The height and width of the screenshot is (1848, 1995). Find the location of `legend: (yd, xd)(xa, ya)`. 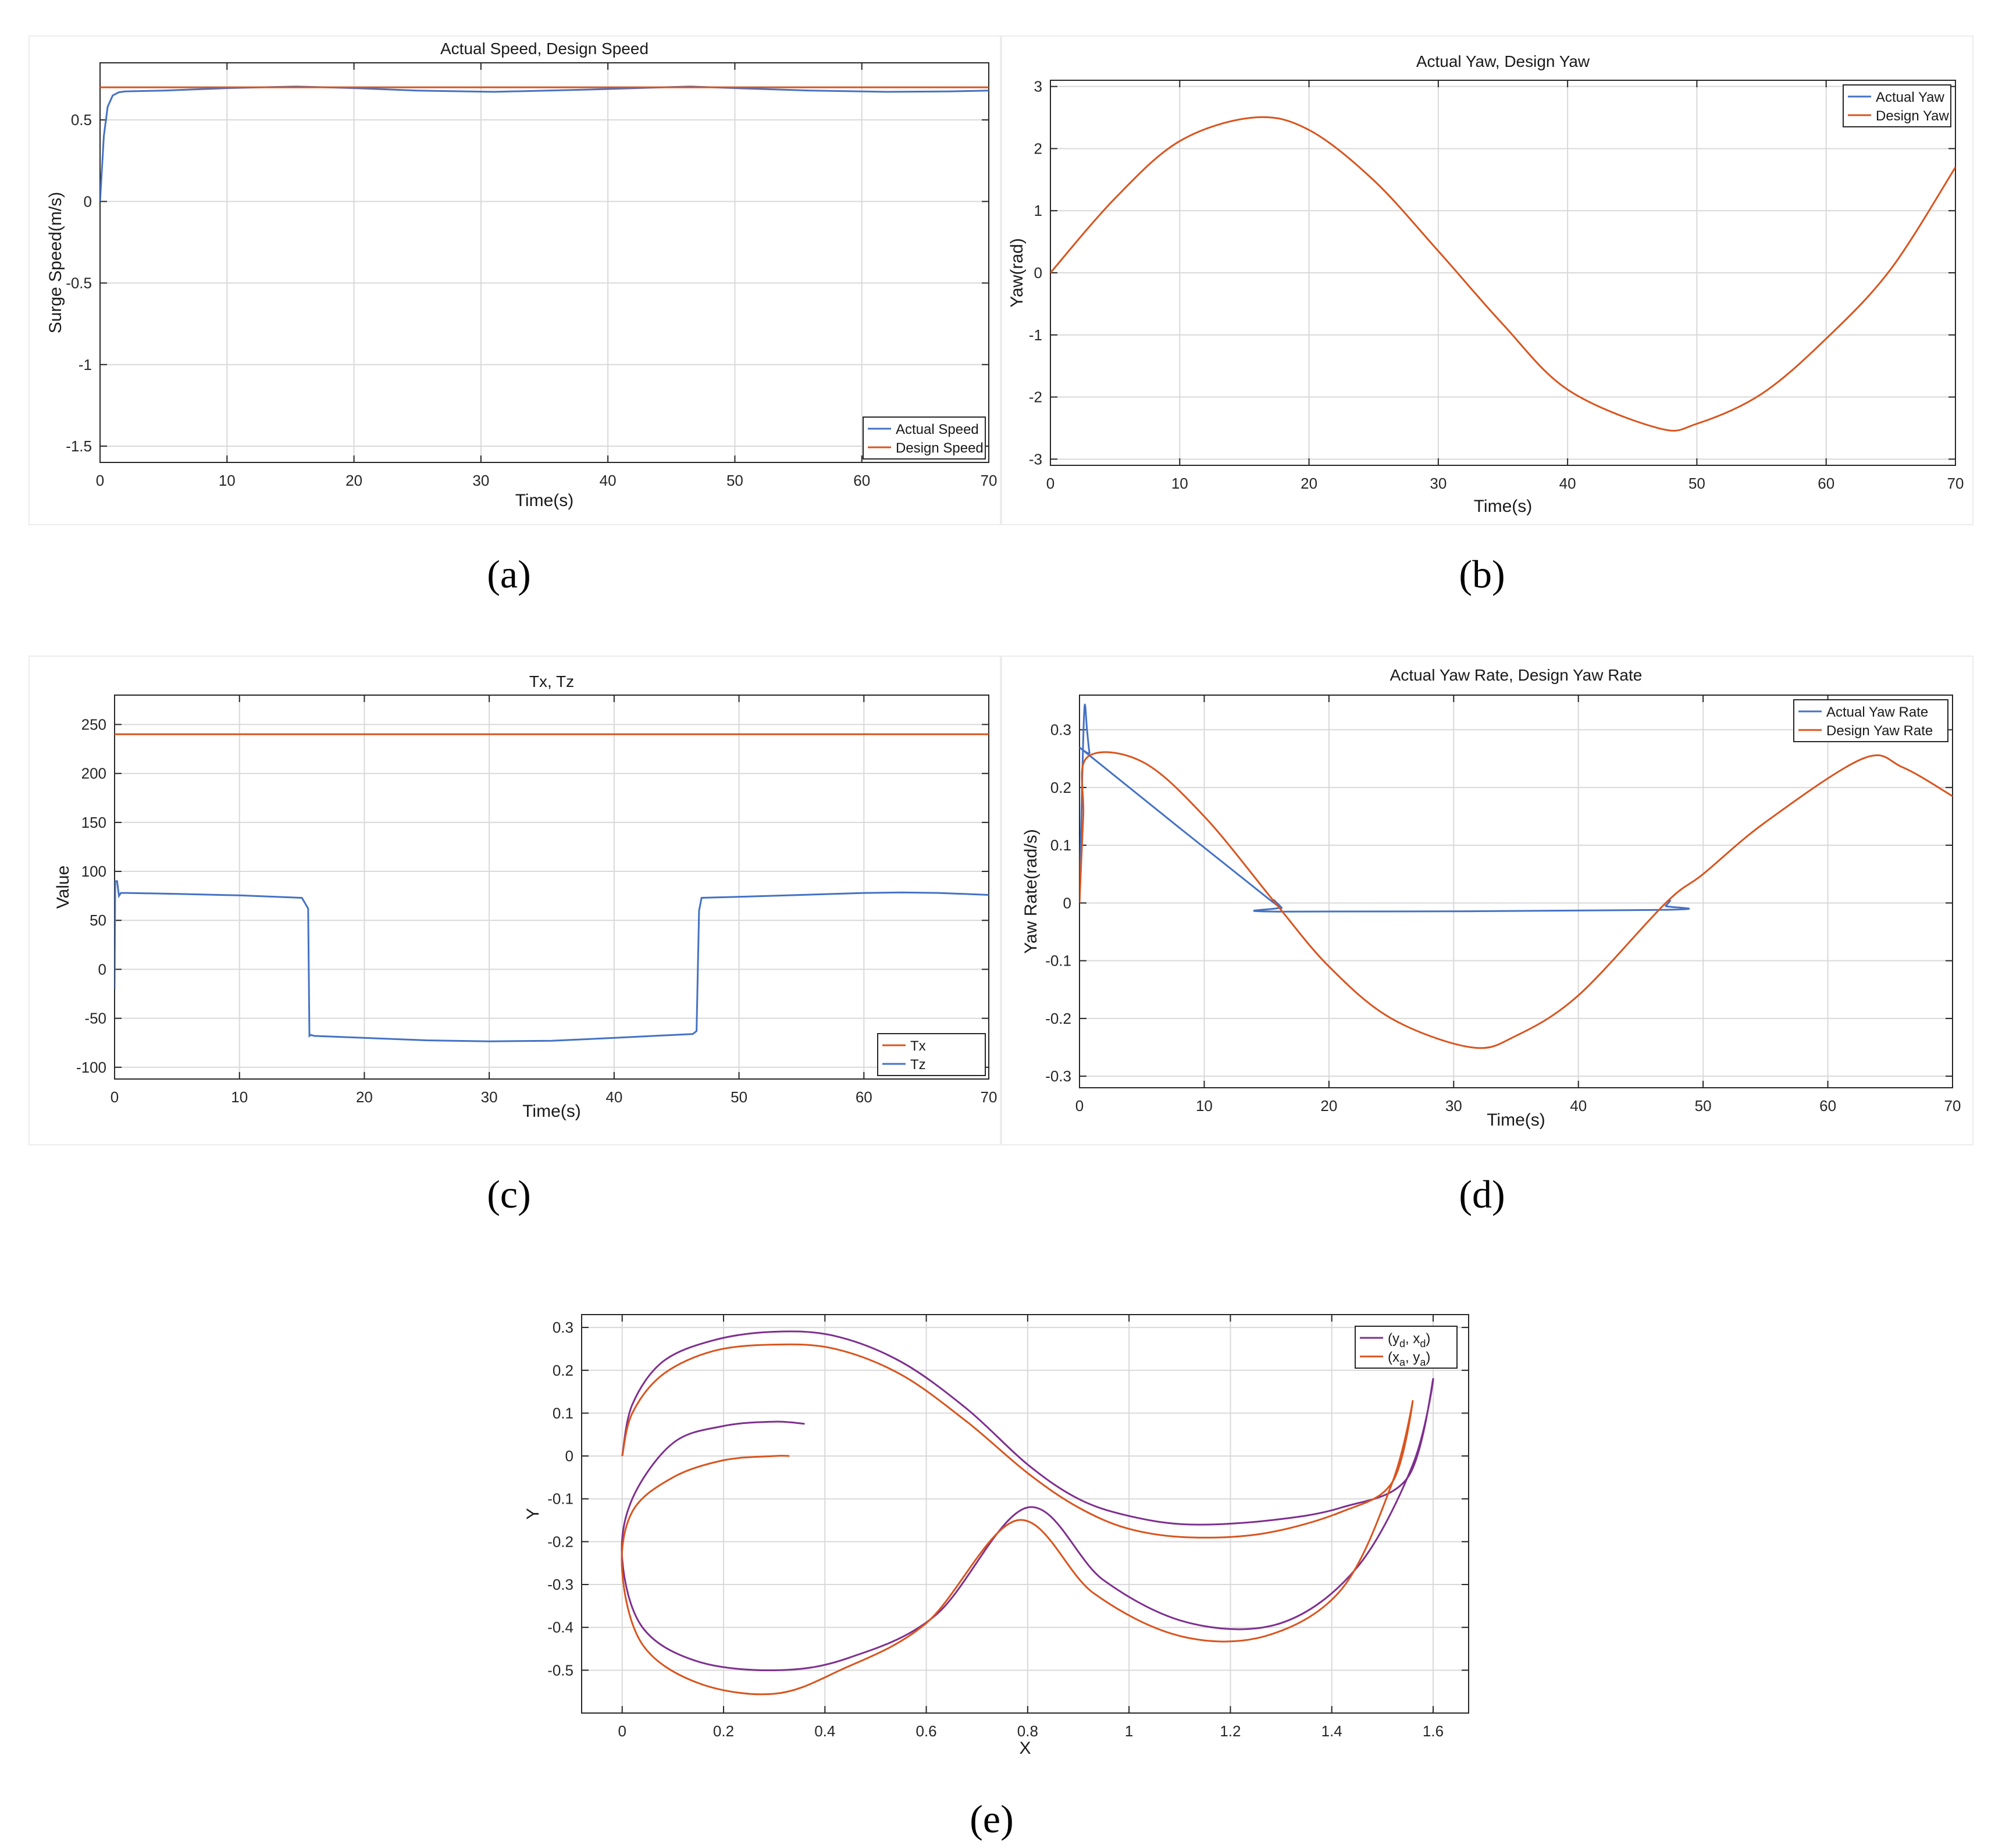

legend: (yd, xd)(xa, ya) is located at coordinates (1406, 1347).